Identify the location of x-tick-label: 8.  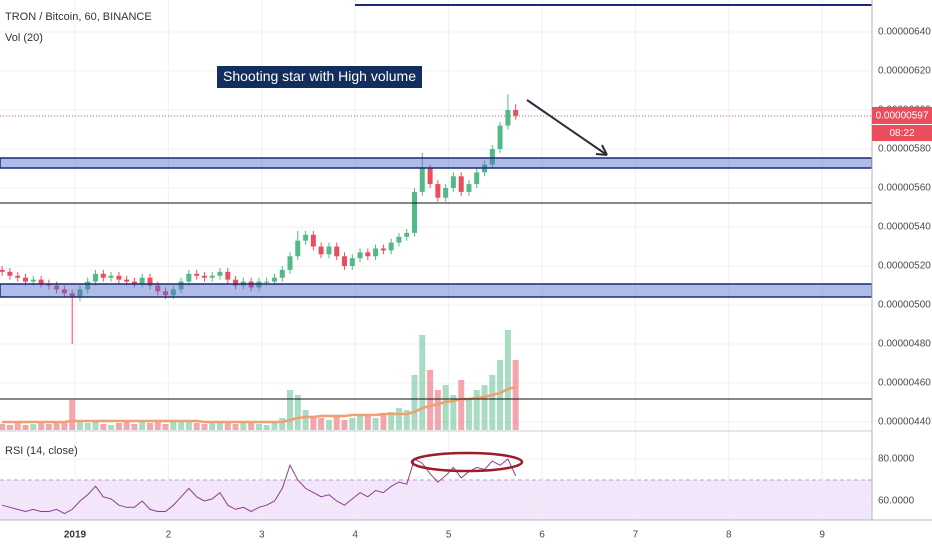
(729, 535).